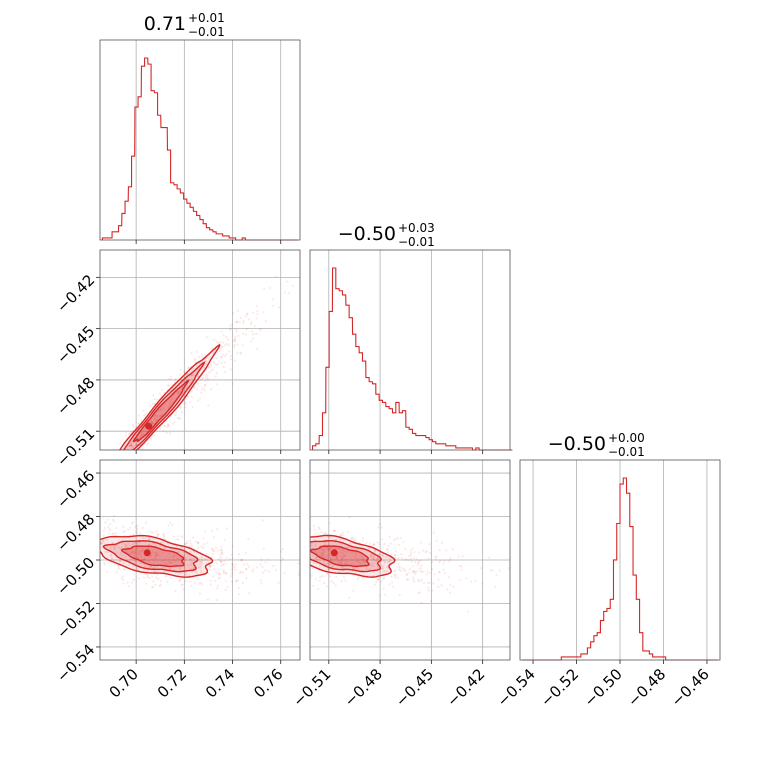  What do you see at coordinates (367, 234) in the screenshot?
I see `title-value-1: −0.50` at bounding box center [367, 234].